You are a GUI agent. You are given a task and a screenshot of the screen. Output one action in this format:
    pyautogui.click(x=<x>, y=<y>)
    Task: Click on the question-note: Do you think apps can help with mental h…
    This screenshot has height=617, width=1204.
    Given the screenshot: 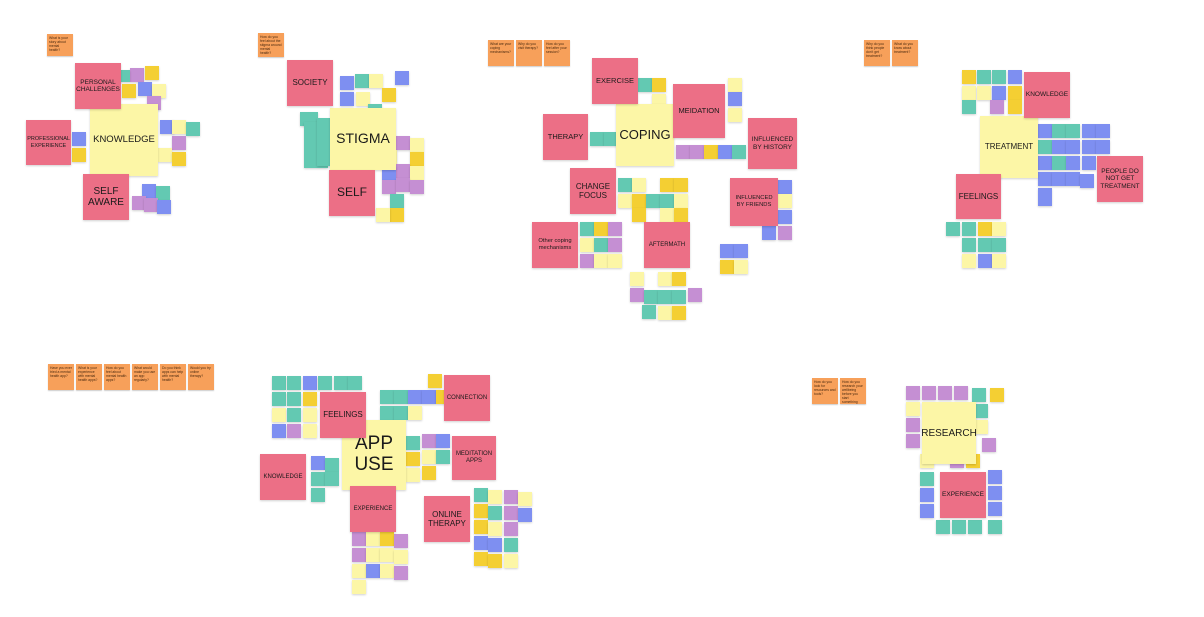 What is the action you would take?
    pyautogui.click(x=173, y=377)
    